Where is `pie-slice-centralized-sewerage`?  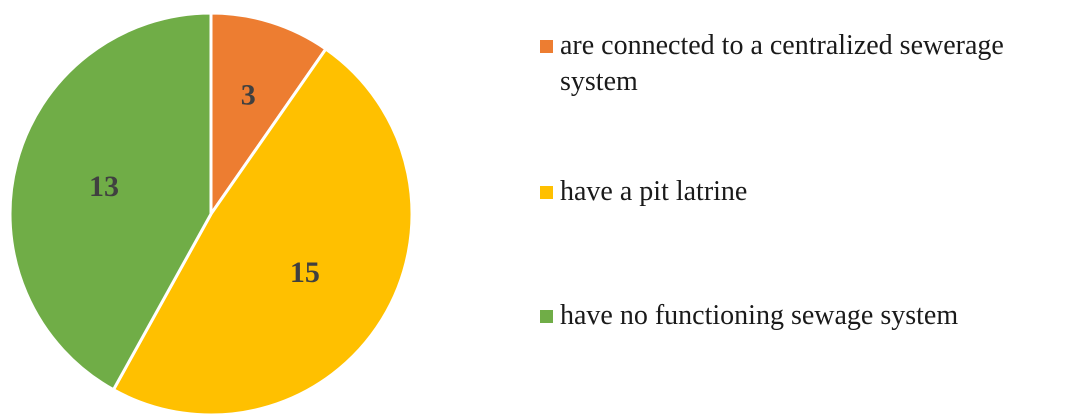 pie-slice-centralized-sewerage is located at coordinates (268, 113).